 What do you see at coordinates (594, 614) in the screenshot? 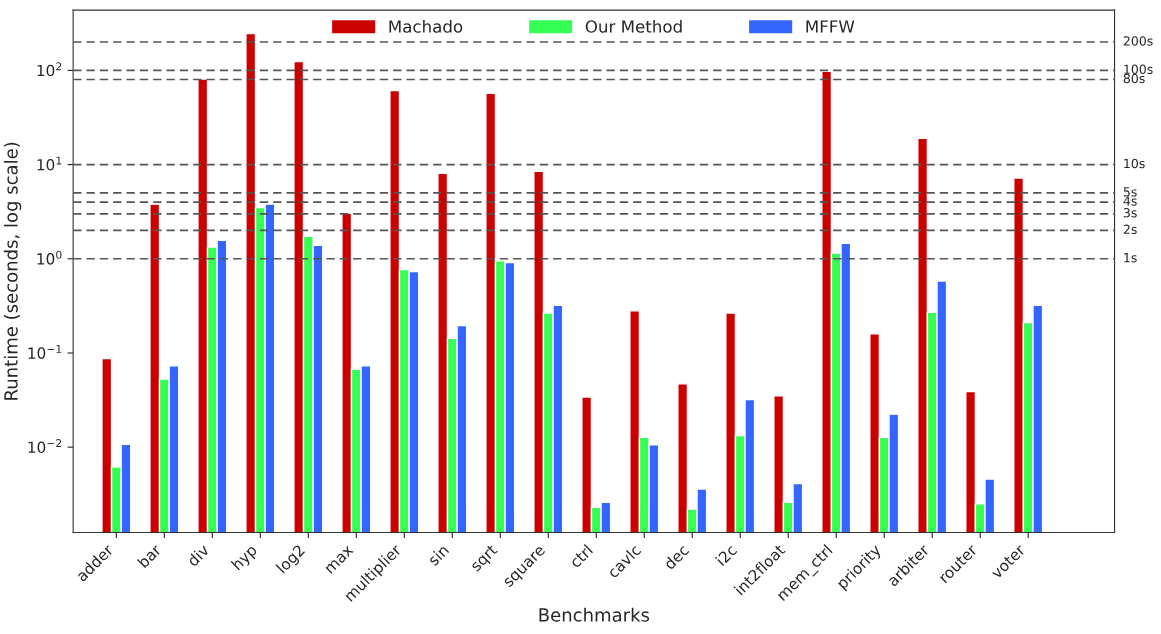
I see `x-axis-title: Benchmarks` at bounding box center [594, 614].